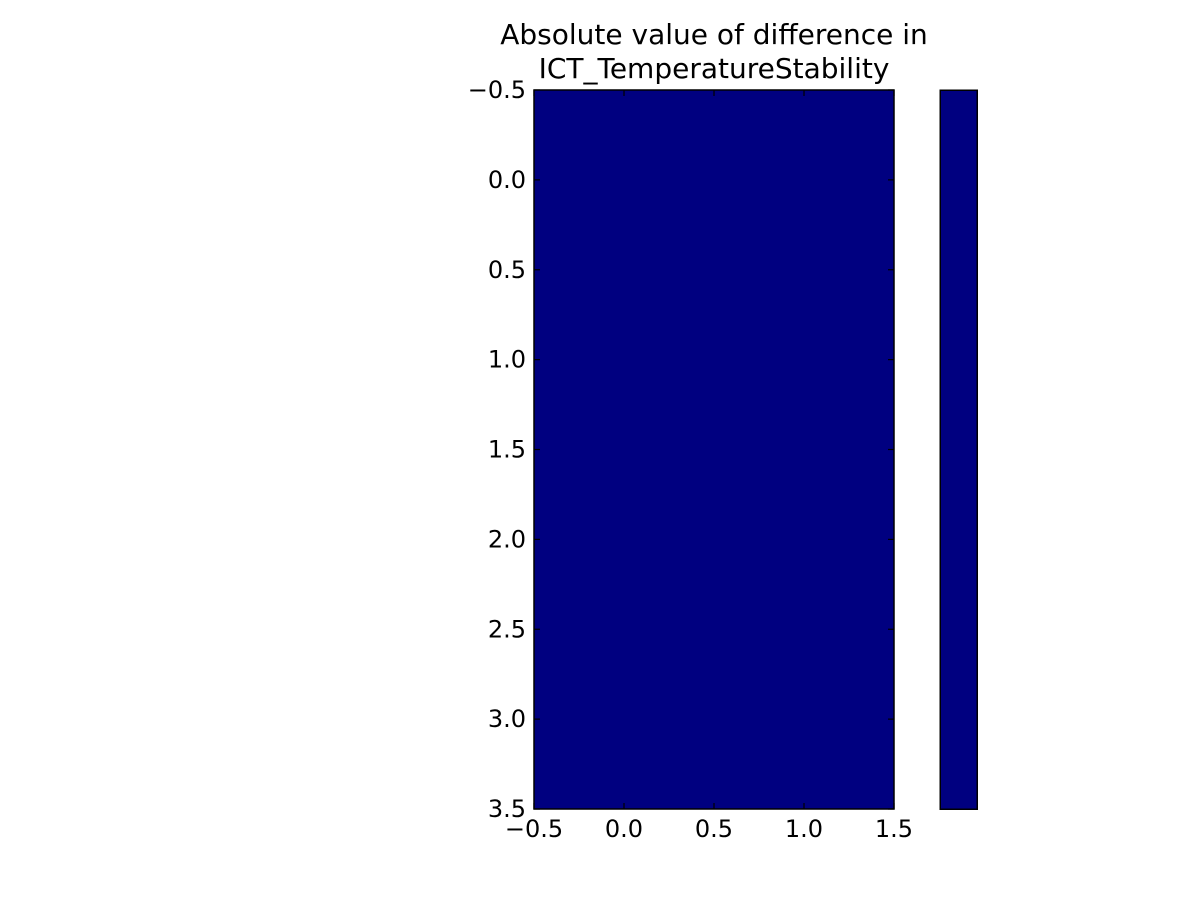 This screenshot has width=1200, height=900. Describe the element at coordinates (804, 829) in the screenshot. I see `x-tick-label: 1.0` at that location.